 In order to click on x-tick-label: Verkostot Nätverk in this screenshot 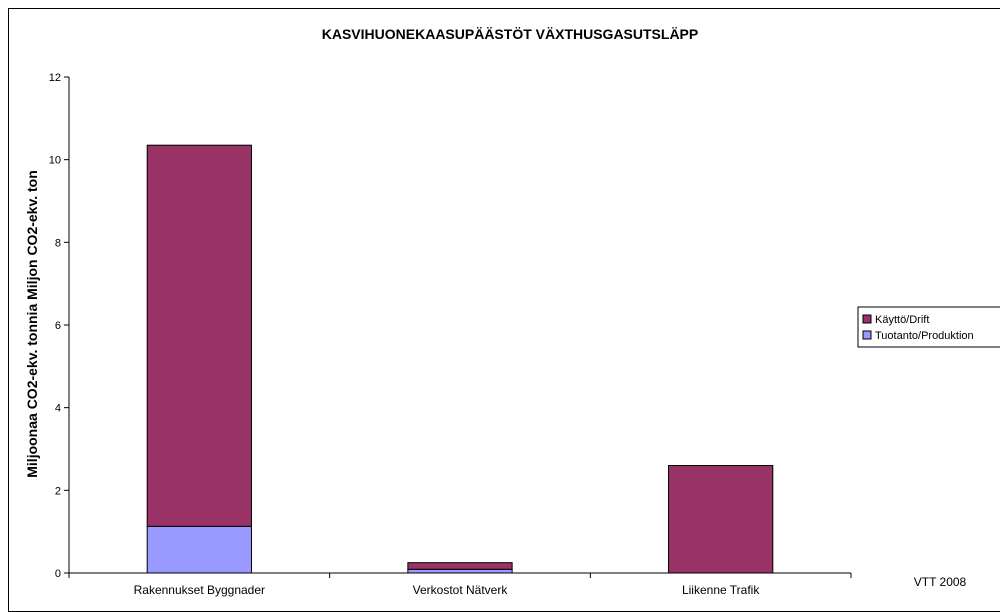, I will do `click(461, 590)`.